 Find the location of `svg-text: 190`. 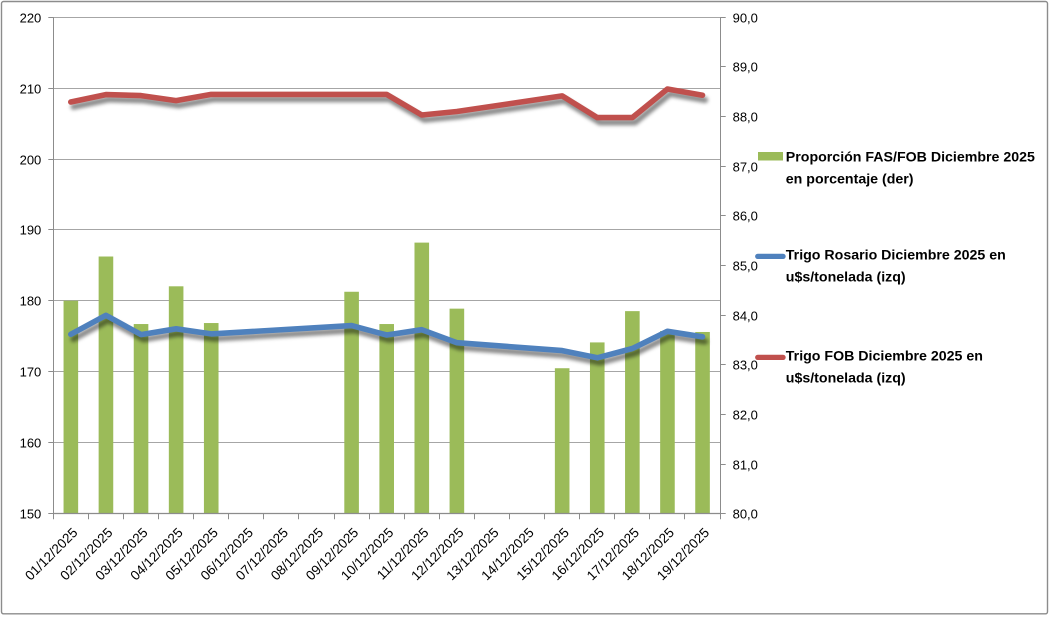

svg-text: 190 is located at coordinates (31, 230).